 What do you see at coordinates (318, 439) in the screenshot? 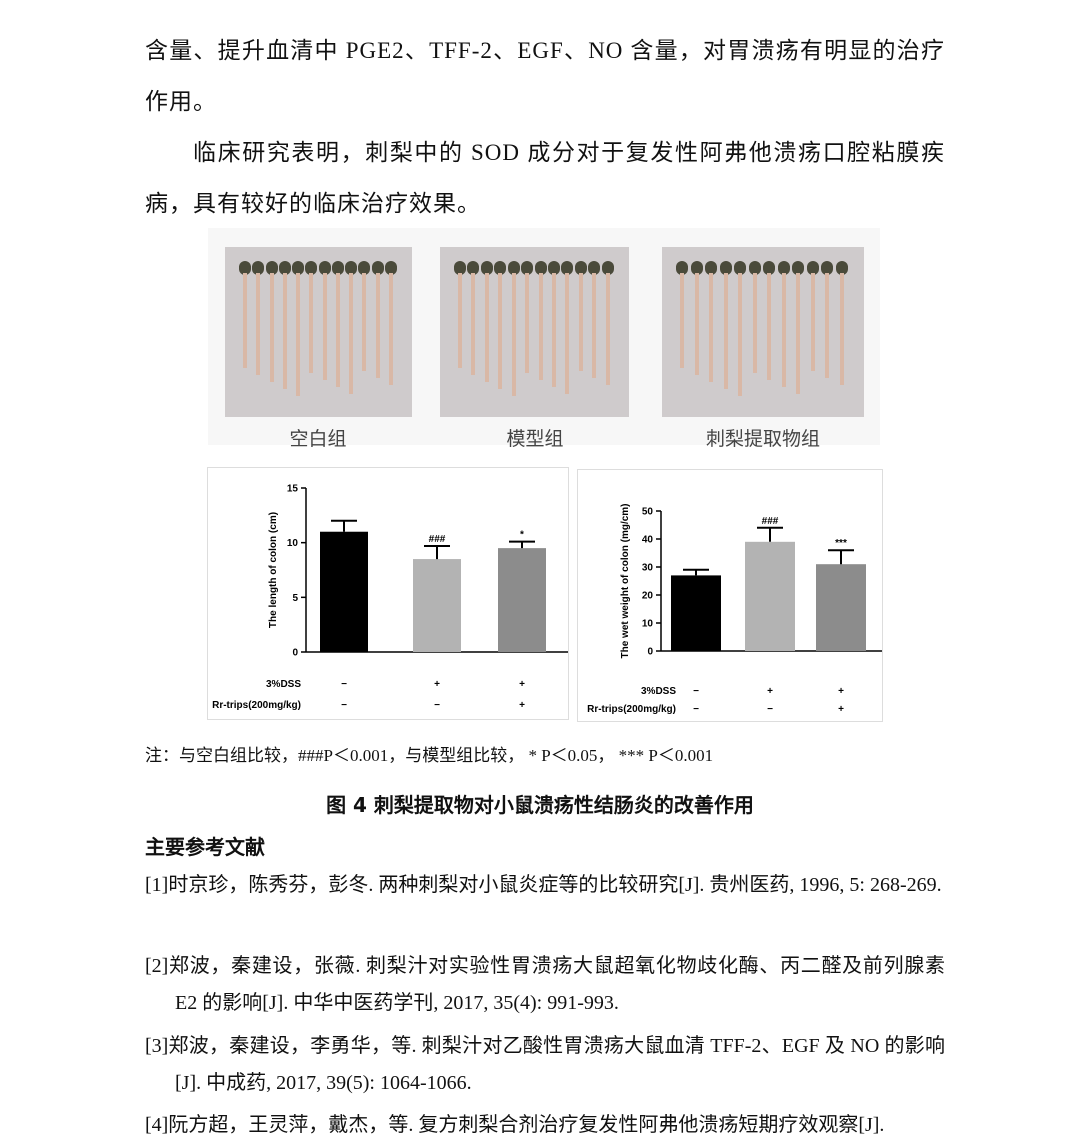
I see `photo-label: 空白组` at bounding box center [318, 439].